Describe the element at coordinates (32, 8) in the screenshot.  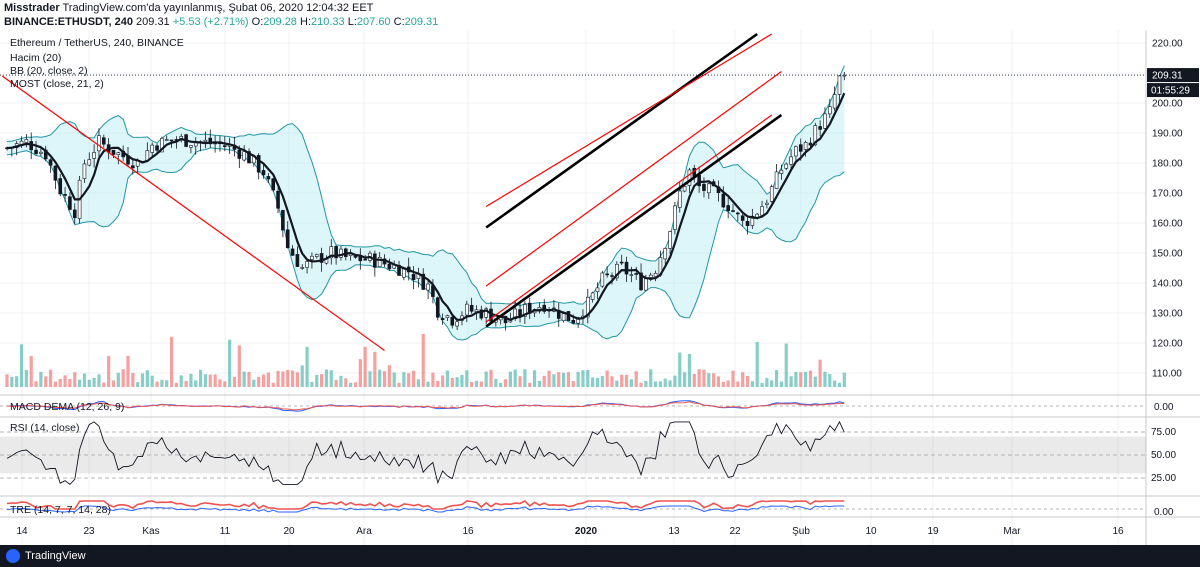
I see `author-name: Misstrader` at that location.